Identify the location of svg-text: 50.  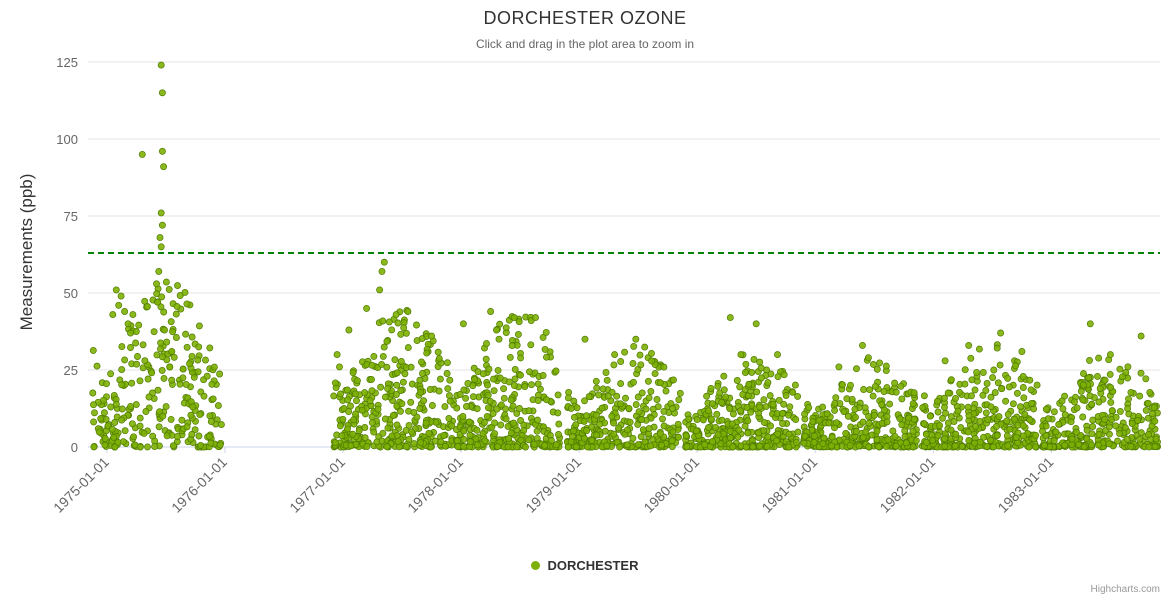
(71, 293).